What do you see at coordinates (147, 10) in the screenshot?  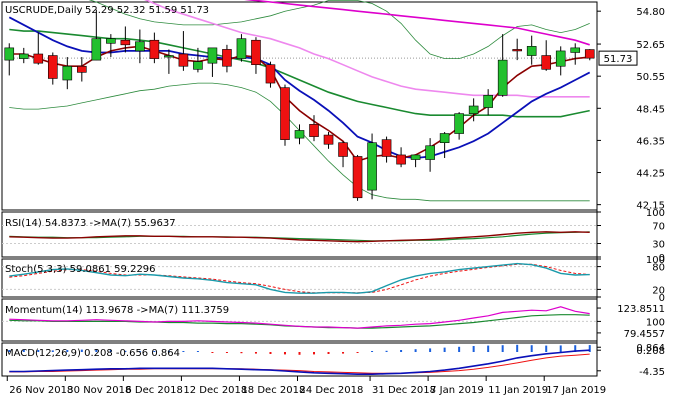 I see `ohlc-readout: 52.29 52.32 51.59 51.73` at bounding box center [147, 10].